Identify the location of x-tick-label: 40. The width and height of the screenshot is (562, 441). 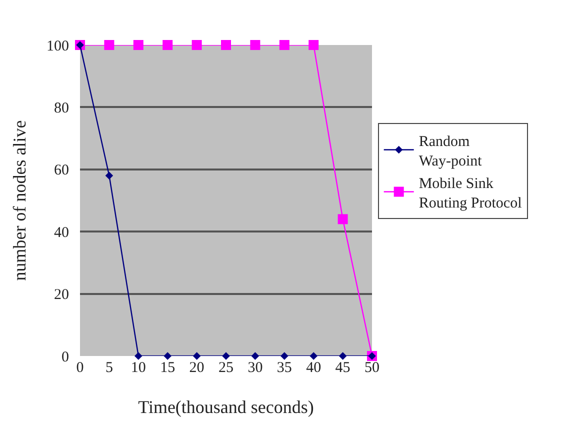
(314, 368).